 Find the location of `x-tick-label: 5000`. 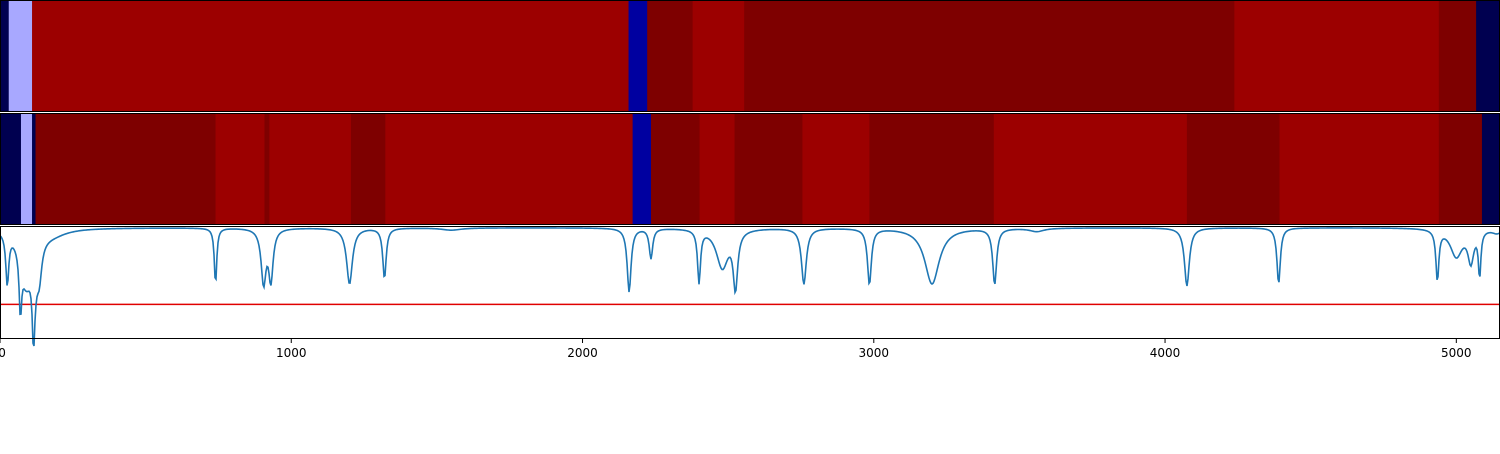

x-tick-label: 5000 is located at coordinates (1456, 353).